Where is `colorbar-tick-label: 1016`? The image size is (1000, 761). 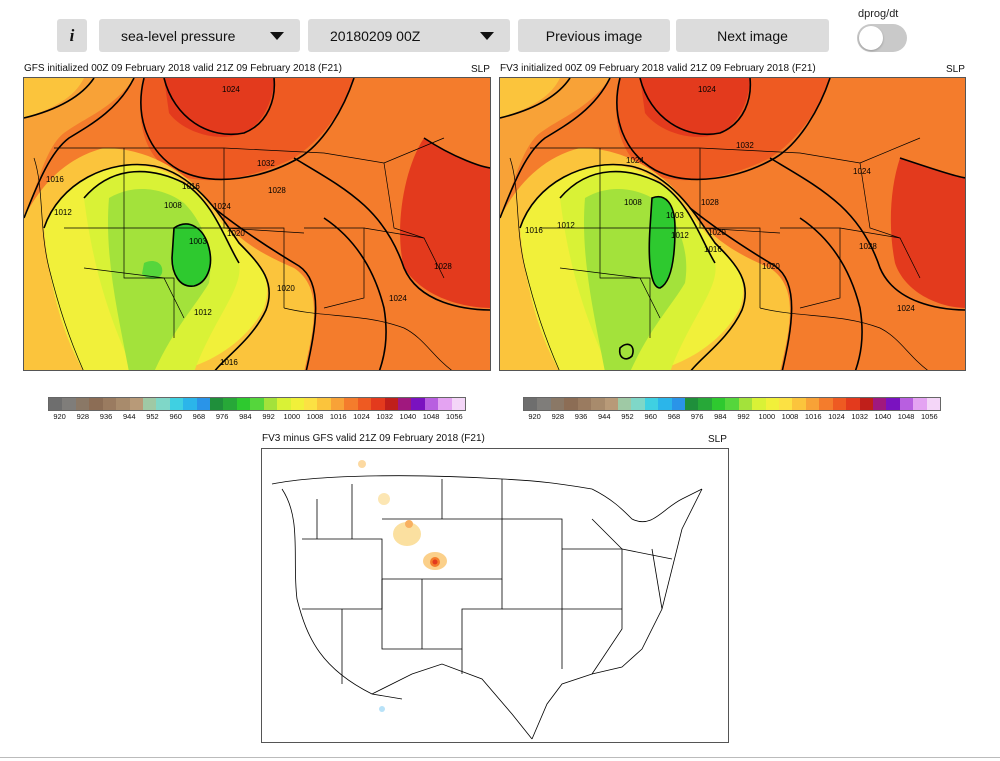 colorbar-tick-label: 1016 is located at coordinates (813, 416).